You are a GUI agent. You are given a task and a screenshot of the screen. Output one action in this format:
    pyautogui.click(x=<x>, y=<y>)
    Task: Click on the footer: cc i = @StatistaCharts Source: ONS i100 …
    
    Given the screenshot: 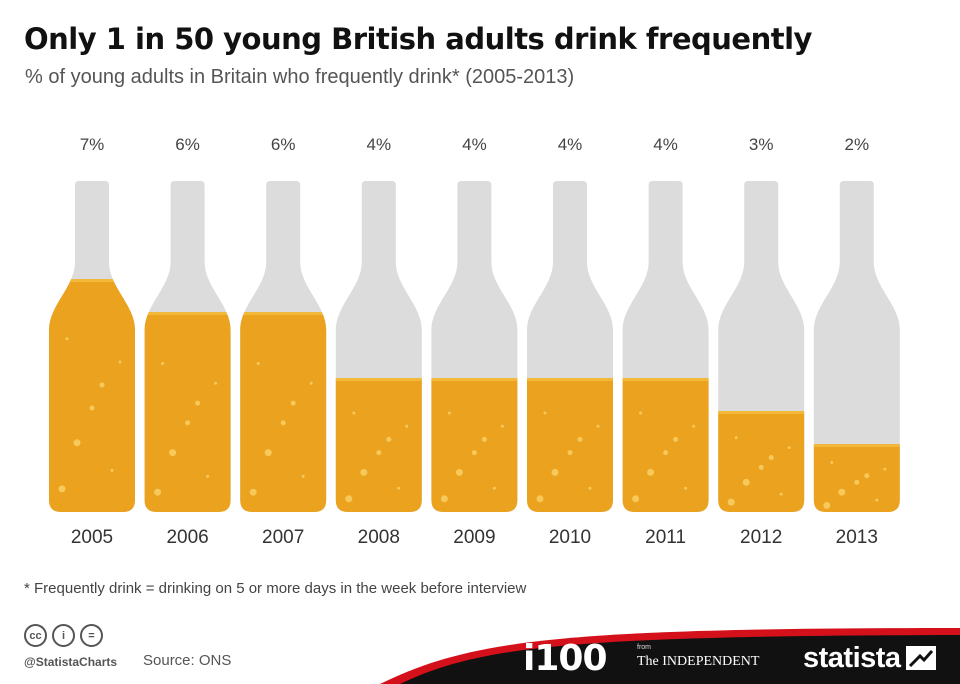 What is the action you would take?
    pyautogui.click(x=480, y=647)
    